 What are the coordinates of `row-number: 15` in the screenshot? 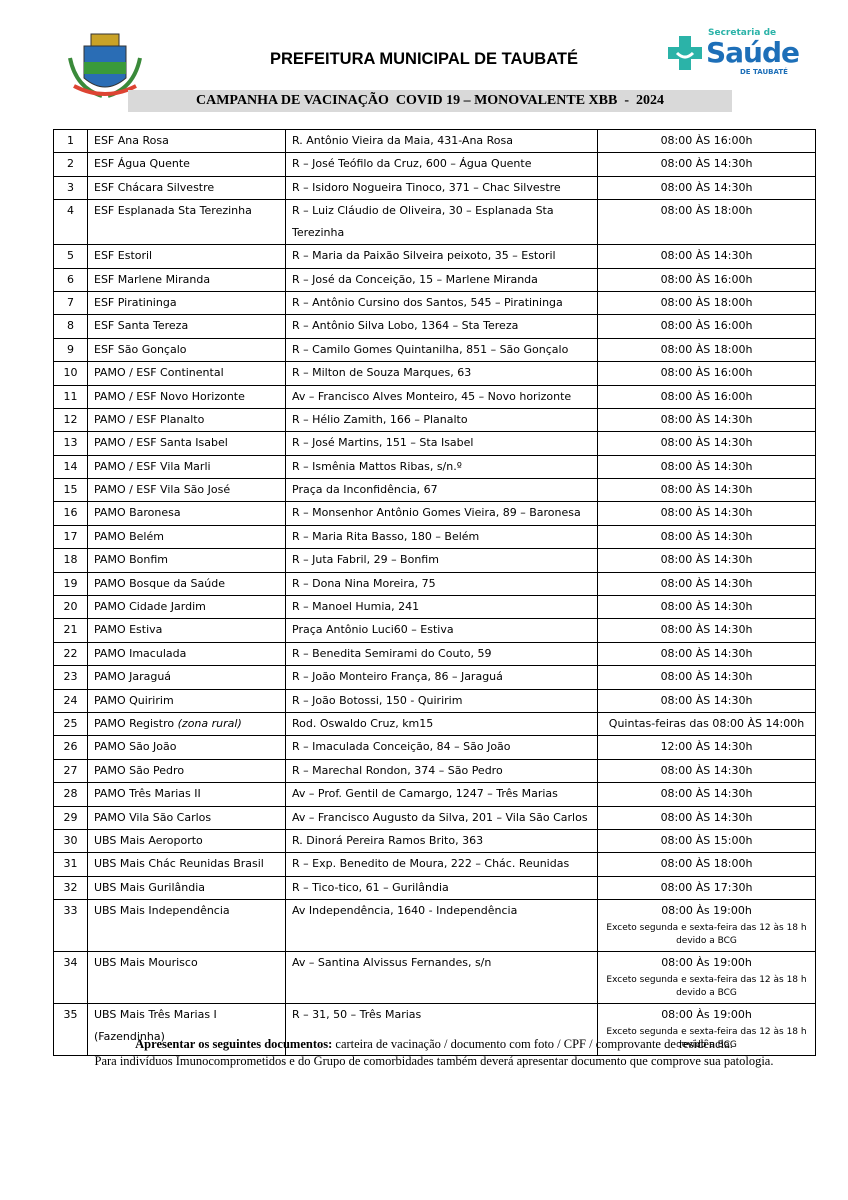 It's located at (70, 490).